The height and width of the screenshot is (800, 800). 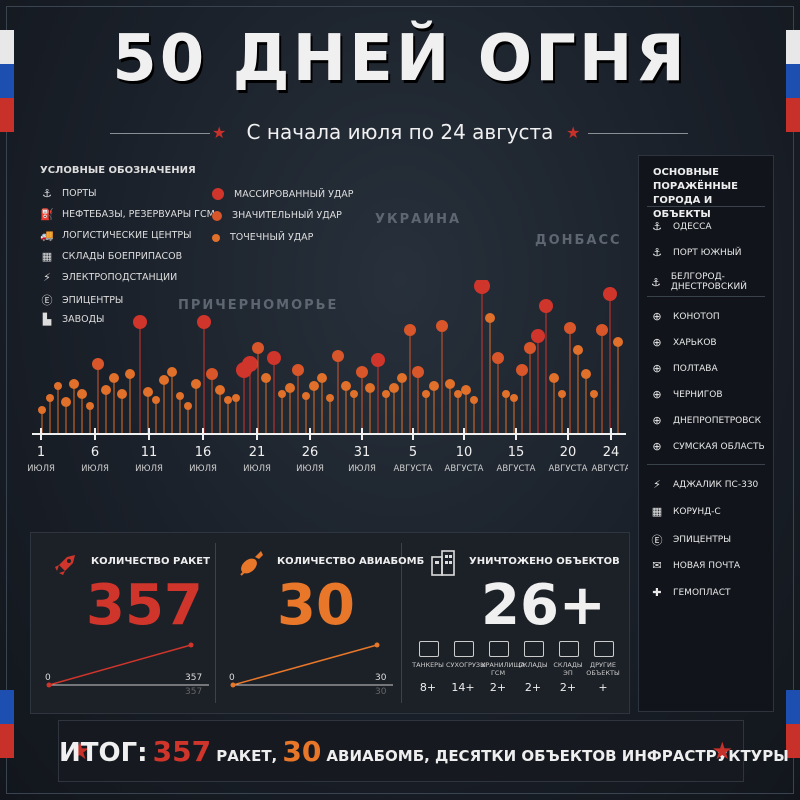 I want to click on missiles-label: КОЛИЧЕСТВО РАКЕТ, so click(x=150, y=561).